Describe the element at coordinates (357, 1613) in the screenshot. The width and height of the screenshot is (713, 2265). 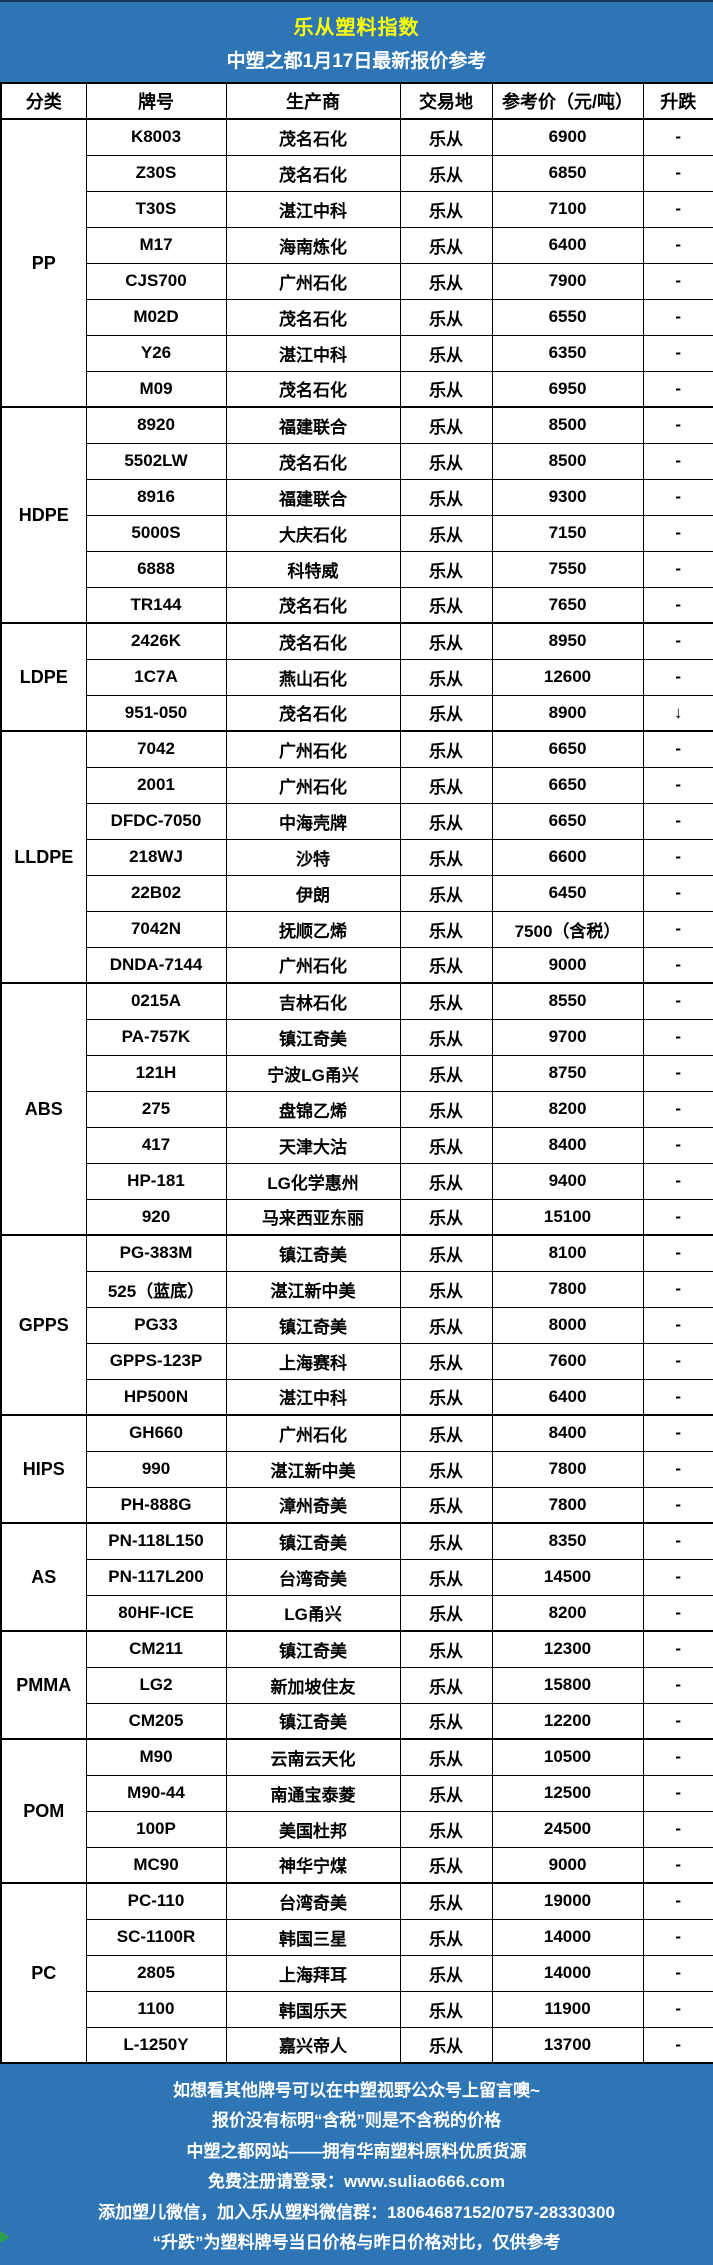
I see `table-row: 80HF-ICE LG甬兴 乐从 8200-` at that location.